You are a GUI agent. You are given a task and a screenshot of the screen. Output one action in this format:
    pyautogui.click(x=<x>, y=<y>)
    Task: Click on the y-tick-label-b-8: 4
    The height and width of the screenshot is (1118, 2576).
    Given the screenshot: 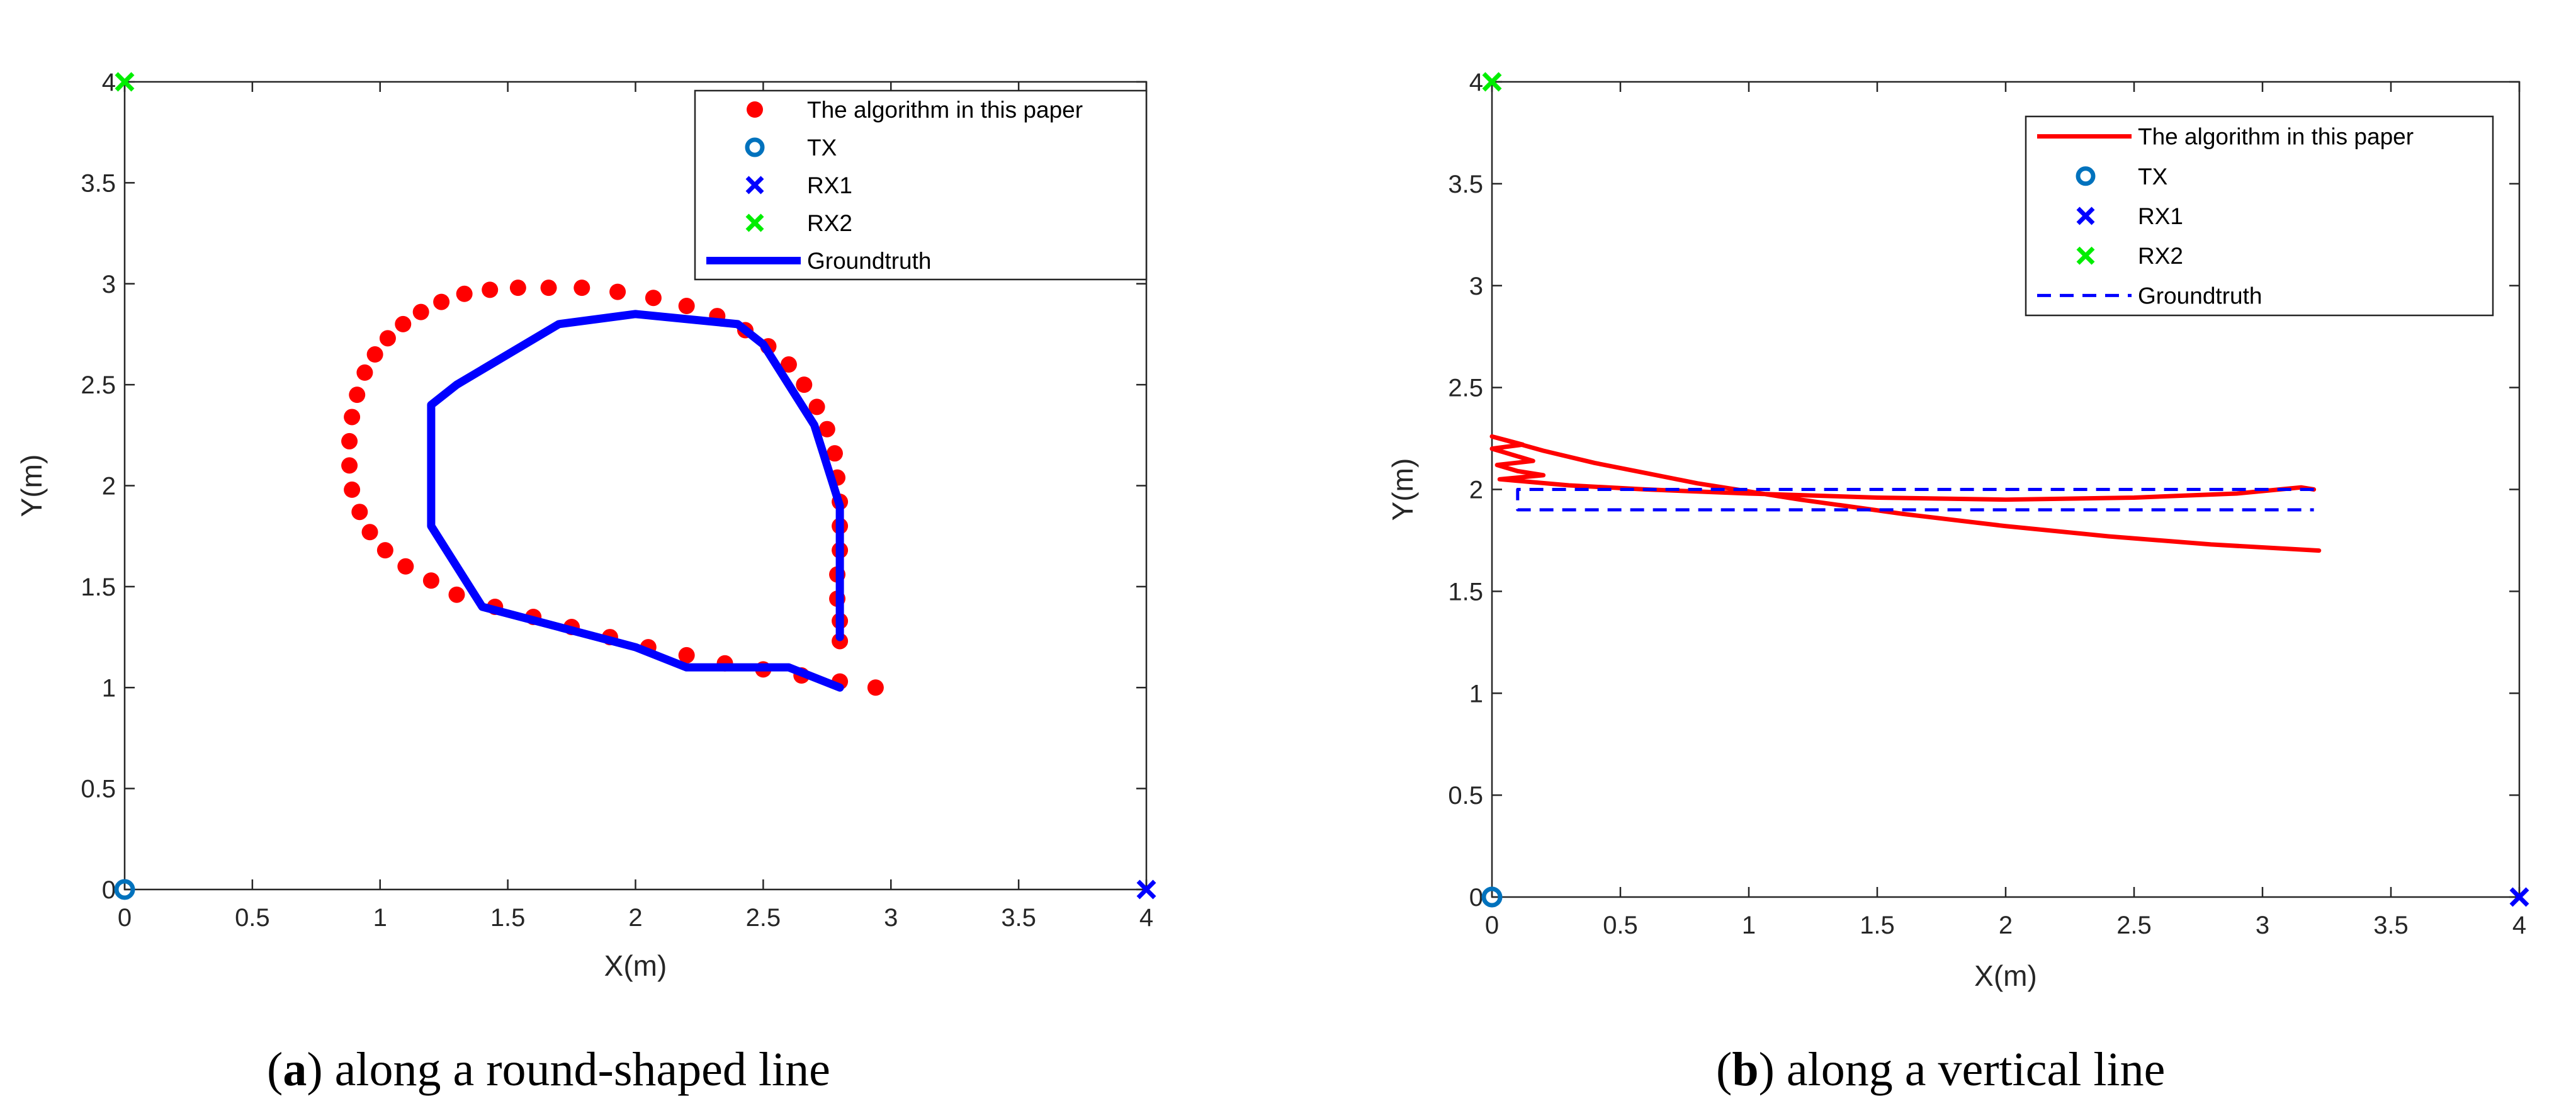 What is the action you would take?
    pyautogui.click(x=1476, y=82)
    